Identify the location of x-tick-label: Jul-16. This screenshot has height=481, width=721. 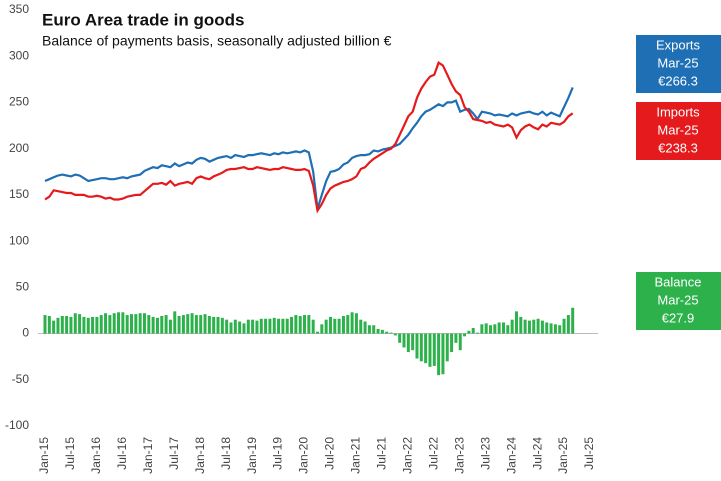
(122, 453).